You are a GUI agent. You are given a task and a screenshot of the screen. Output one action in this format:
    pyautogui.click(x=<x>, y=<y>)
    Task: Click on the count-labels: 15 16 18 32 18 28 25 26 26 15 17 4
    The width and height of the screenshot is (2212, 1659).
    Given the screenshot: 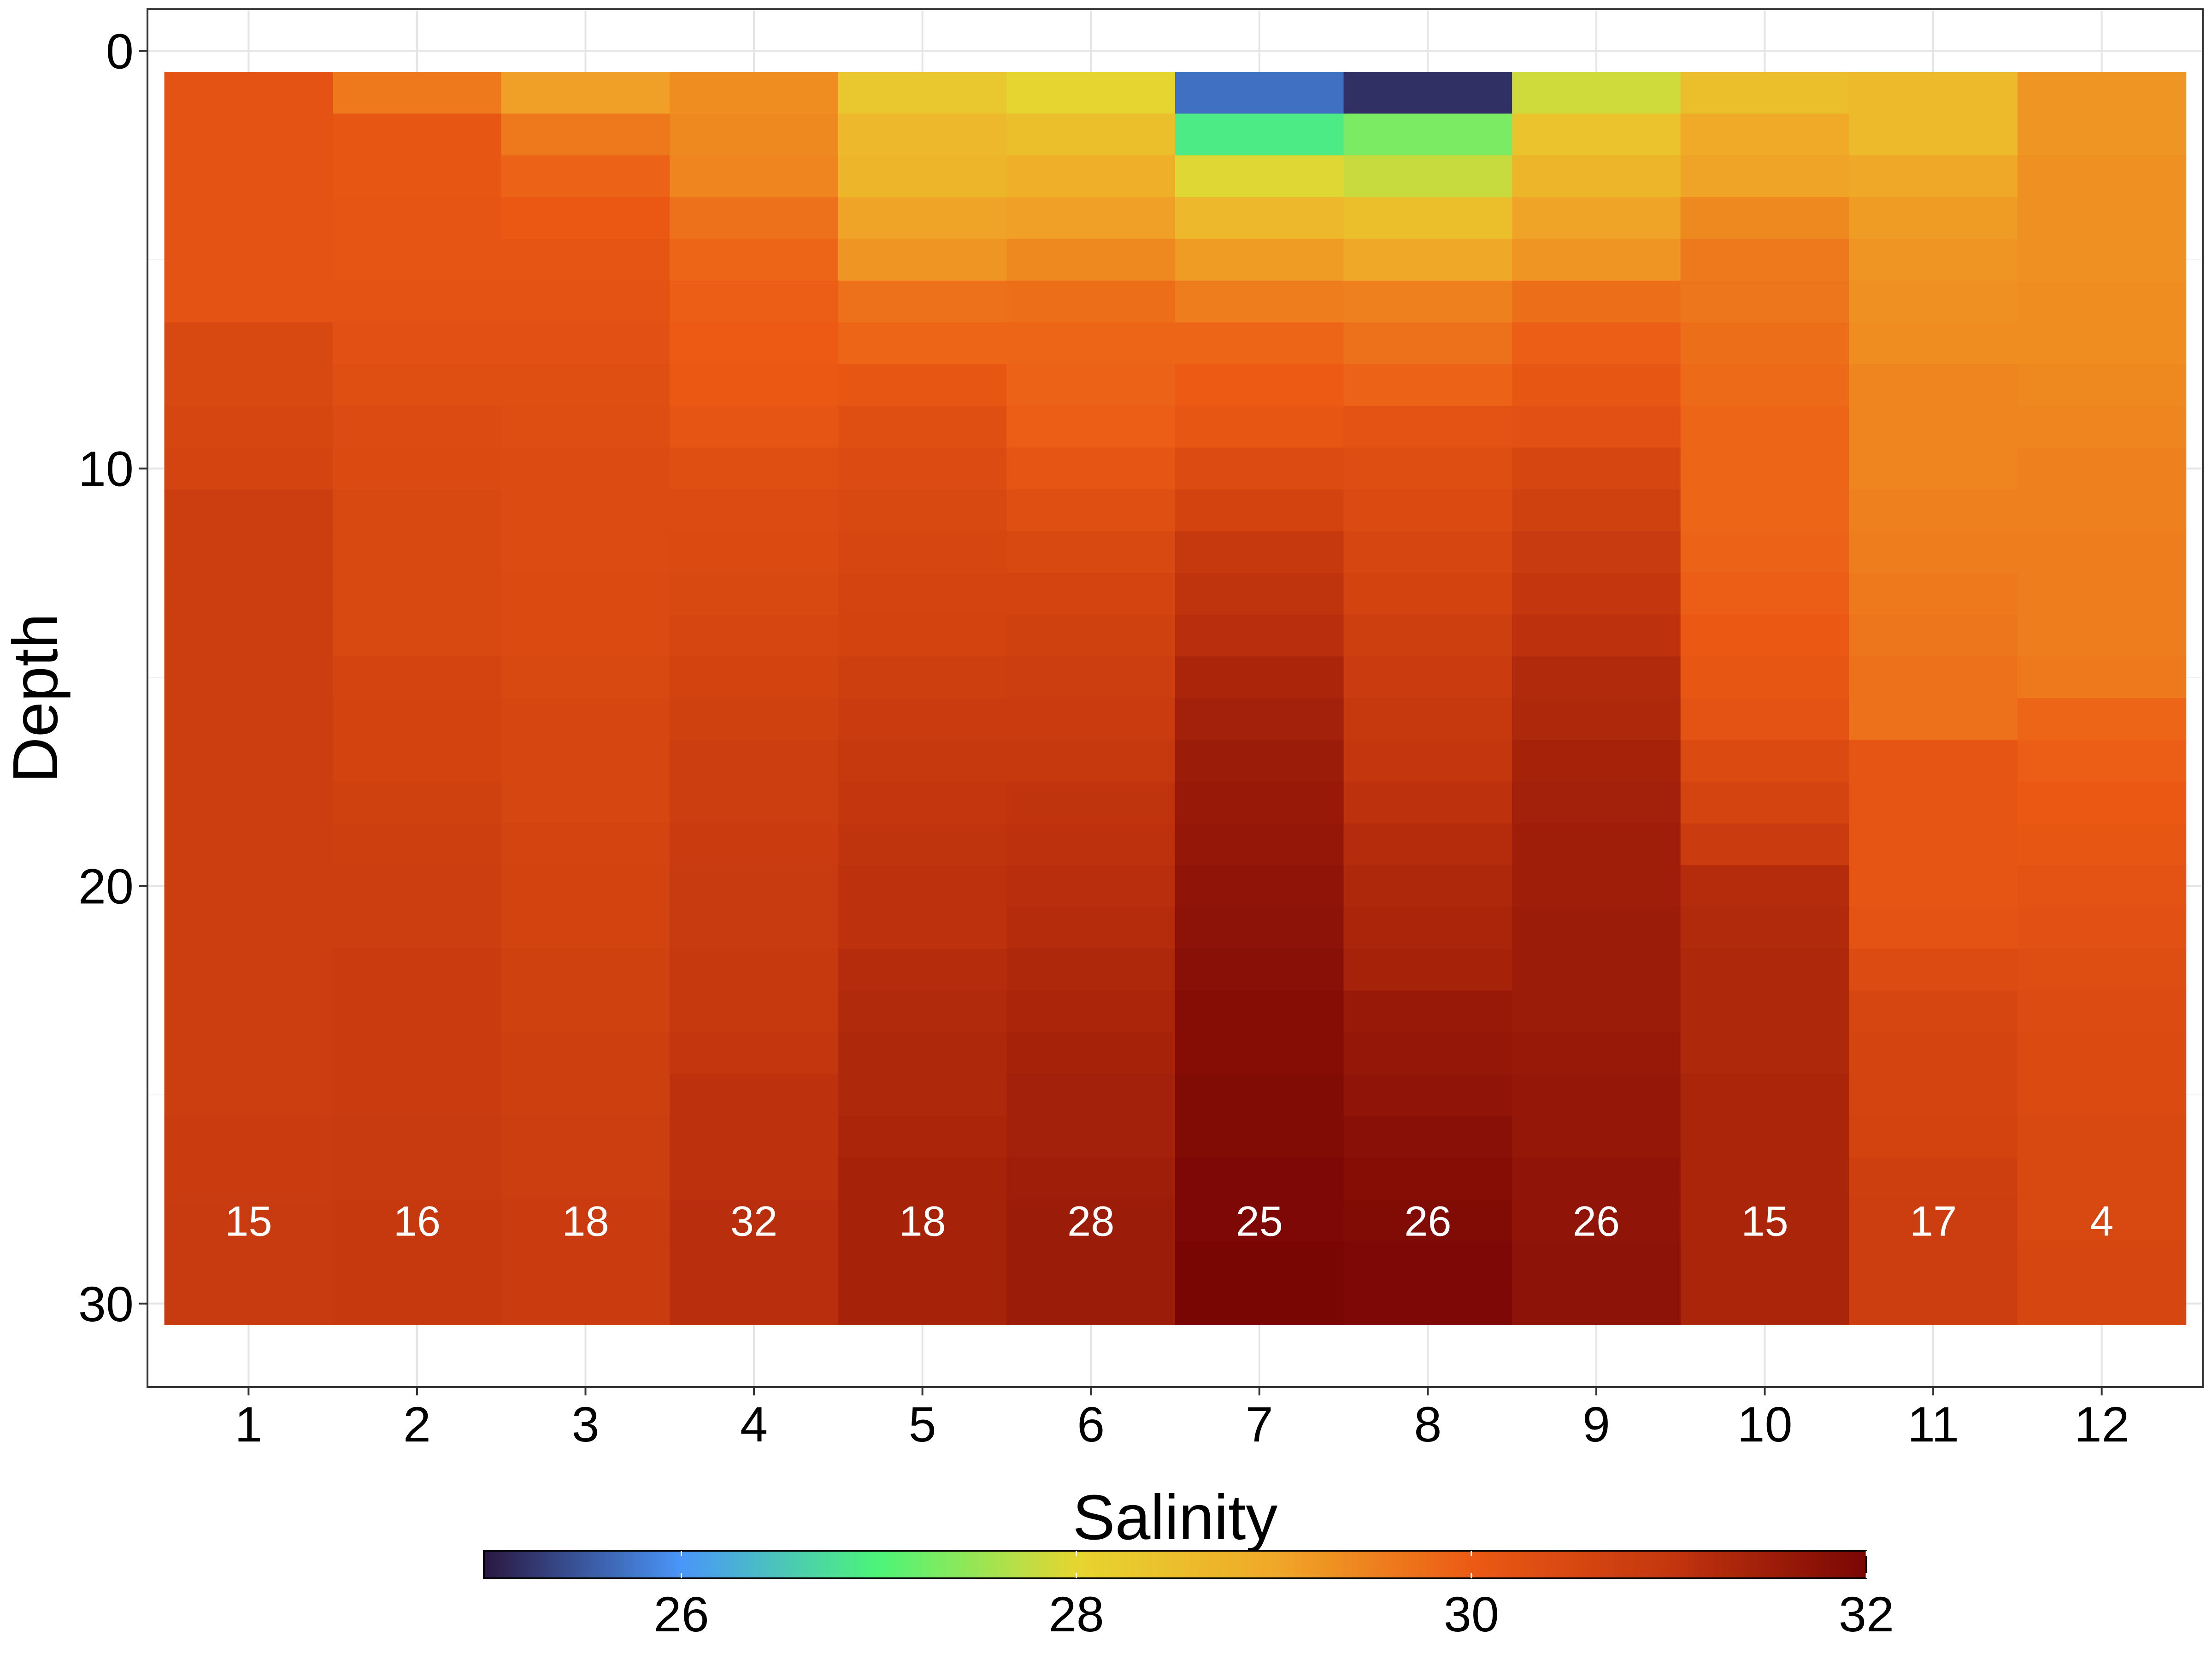 What is the action you would take?
    pyautogui.click(x=1169, y=1221)
    